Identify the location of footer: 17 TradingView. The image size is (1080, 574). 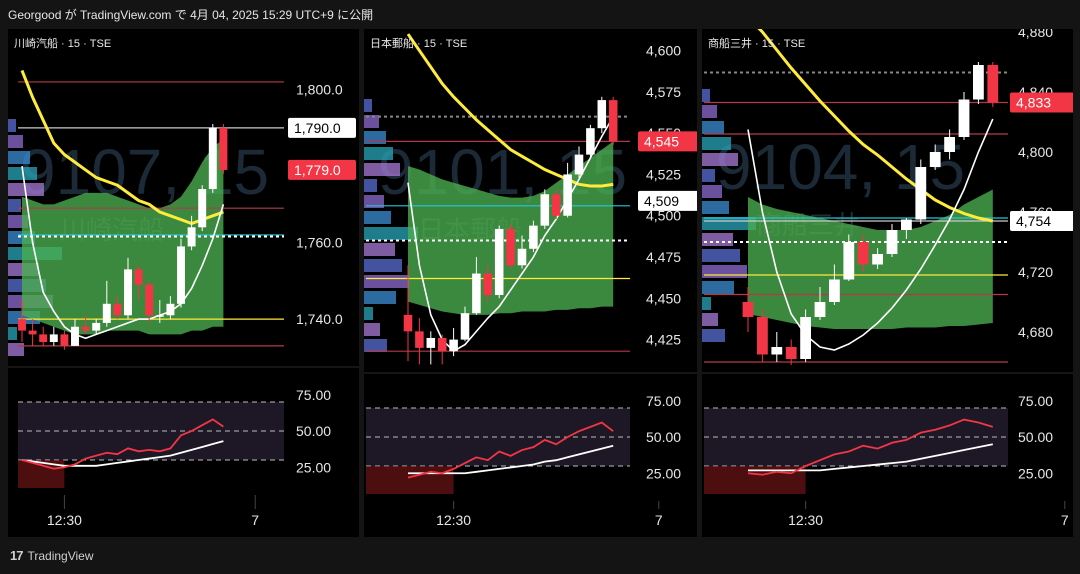
(52, 555).